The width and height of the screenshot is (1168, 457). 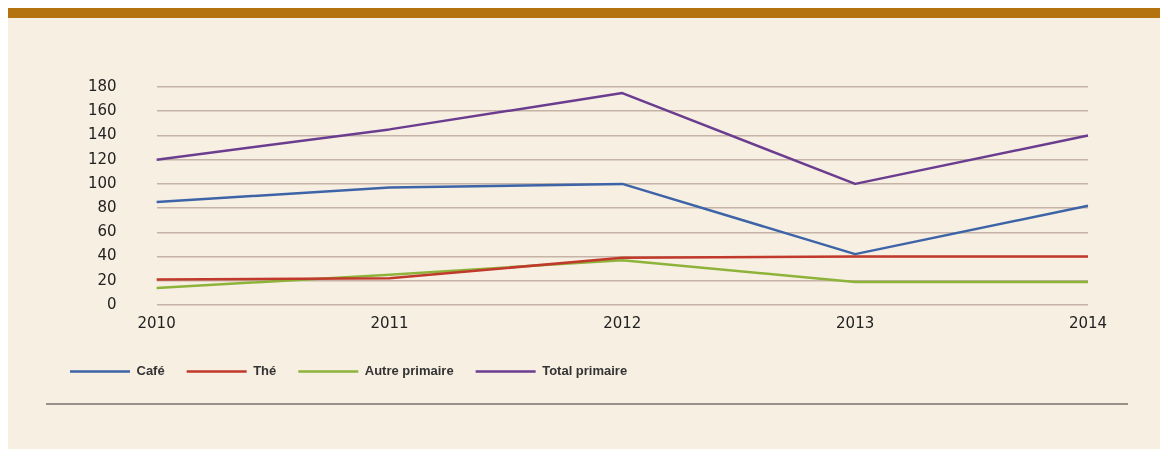 What do you see at coordinates (585, 371) in the screenshot?
I see `legend-label: Total primaire` at bounding box center [585, 371].